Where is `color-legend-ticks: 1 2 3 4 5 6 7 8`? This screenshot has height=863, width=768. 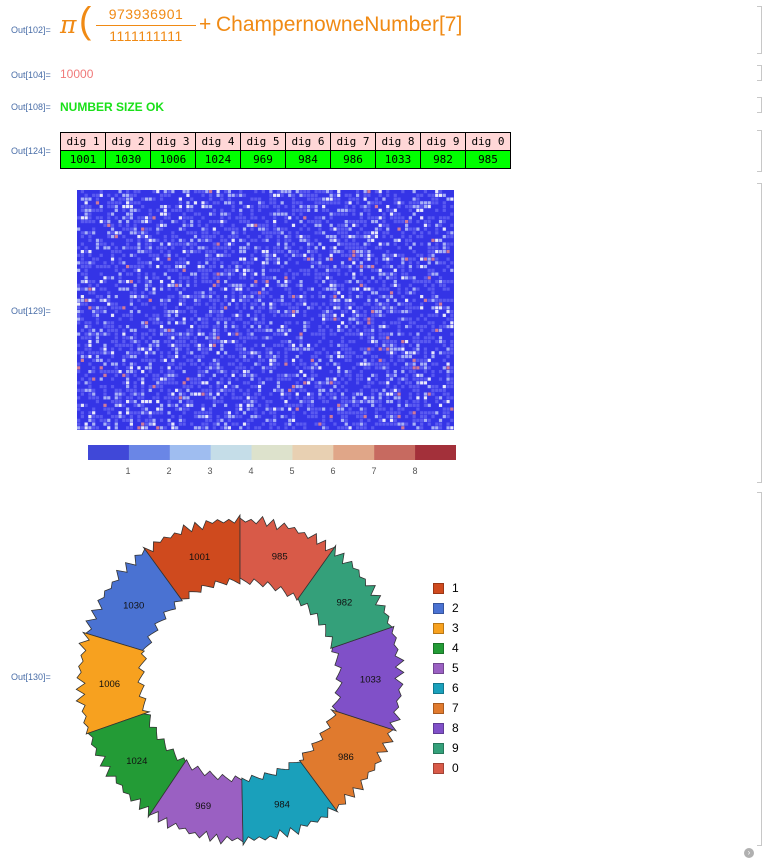
color-legend-ticks: 1 2 3 4 5 6 7 8 is located at coordinates (272, 472).